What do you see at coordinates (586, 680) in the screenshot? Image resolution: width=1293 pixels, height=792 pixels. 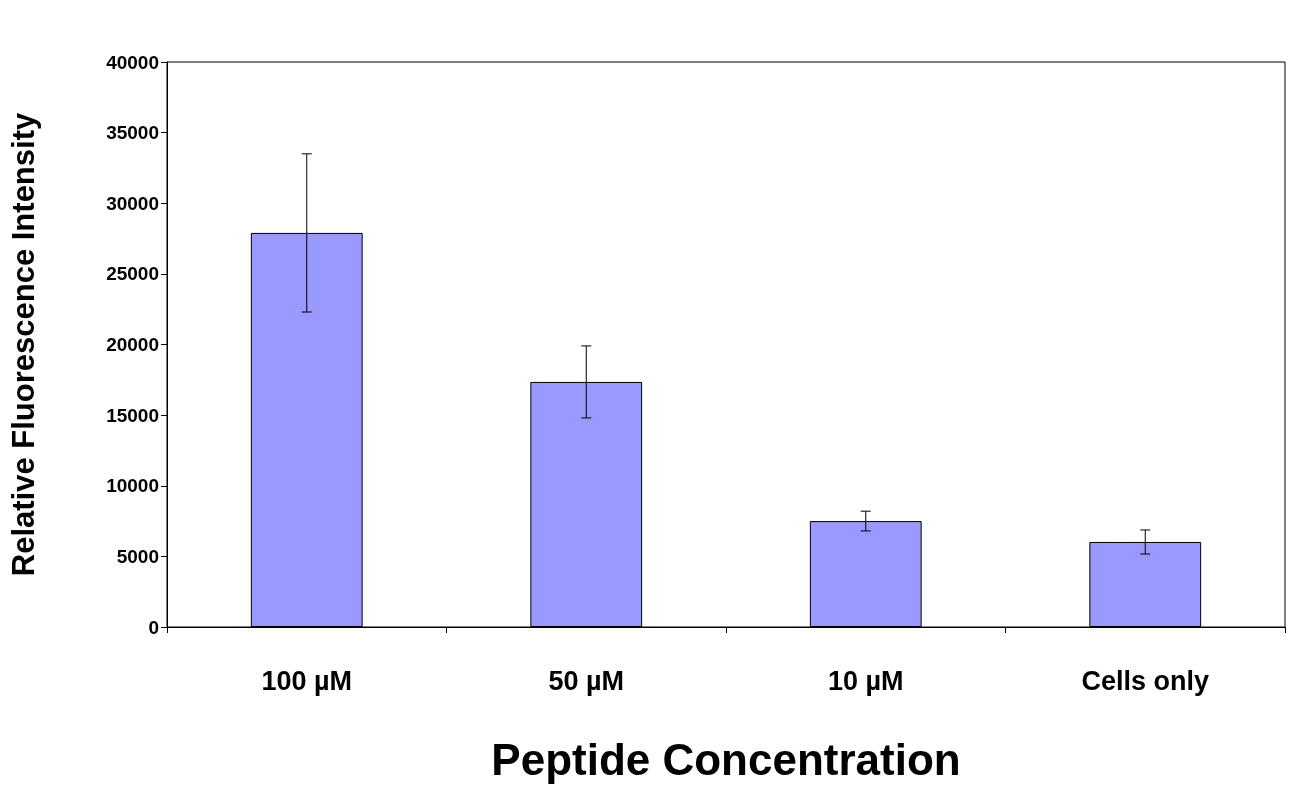 I see `x-tick-label: 50 µM` at bounding box center [586, 680].